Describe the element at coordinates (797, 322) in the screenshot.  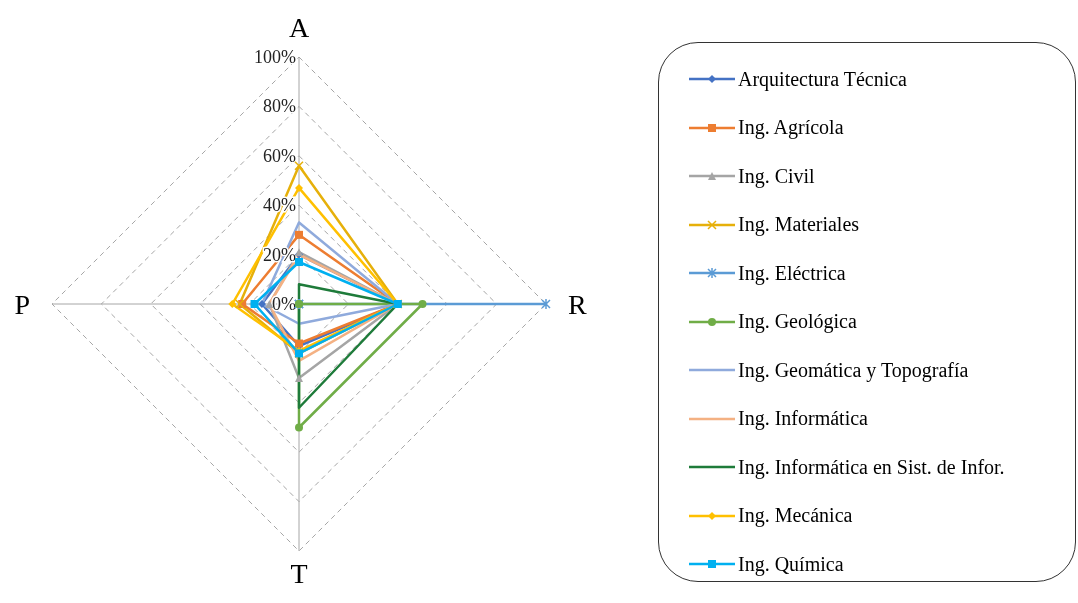
I see `legend-label: Ing. Geológica` at that location.